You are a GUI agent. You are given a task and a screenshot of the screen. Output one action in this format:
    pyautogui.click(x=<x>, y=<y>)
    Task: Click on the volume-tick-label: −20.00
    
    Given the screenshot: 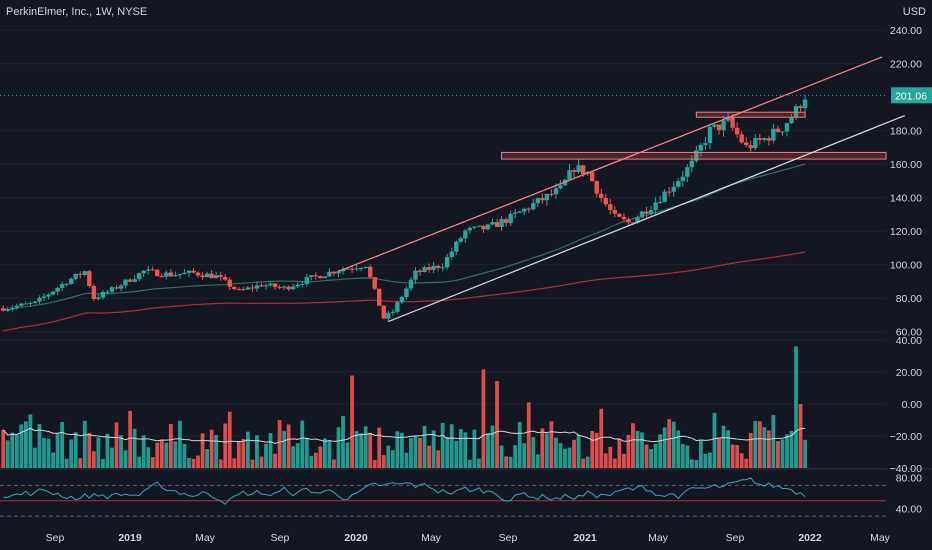 What is the action you would take?
    pyautogui.click(x=906, y=437)
    